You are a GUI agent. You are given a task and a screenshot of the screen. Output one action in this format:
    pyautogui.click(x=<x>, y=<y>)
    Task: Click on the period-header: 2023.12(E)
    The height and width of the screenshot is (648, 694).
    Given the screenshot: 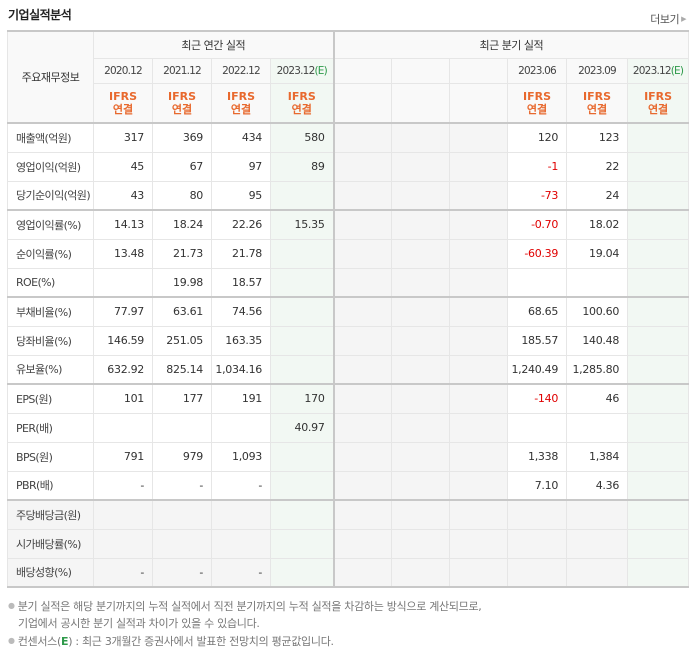 What is the action you would take?
    pyautogui.click(x=658, y=70)
    